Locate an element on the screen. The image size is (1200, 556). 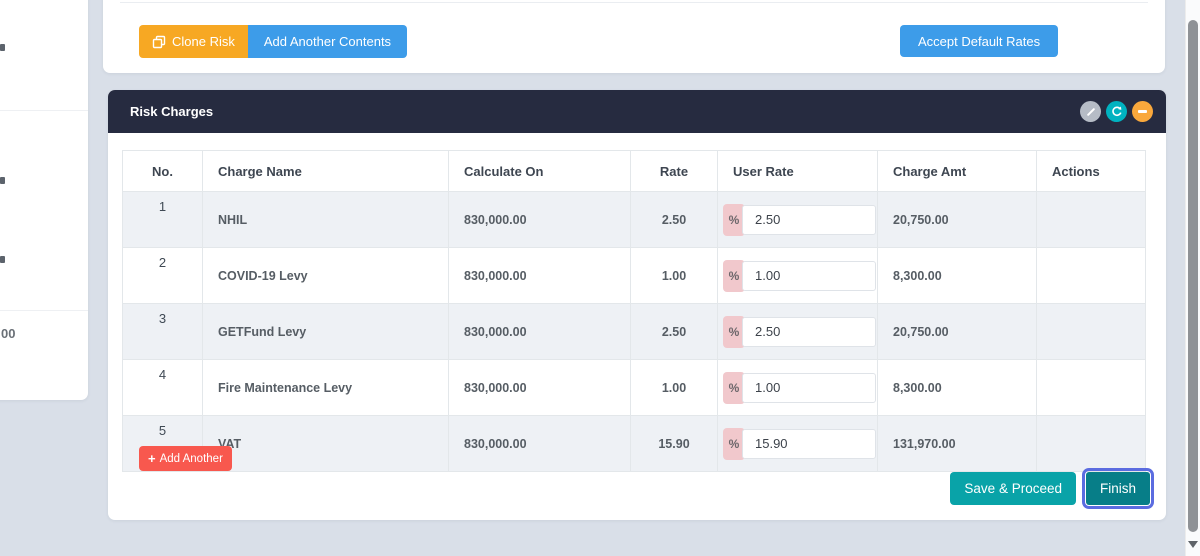
accept-default-rates-label: Accept Default Rates is located at coordinates (979, 41).